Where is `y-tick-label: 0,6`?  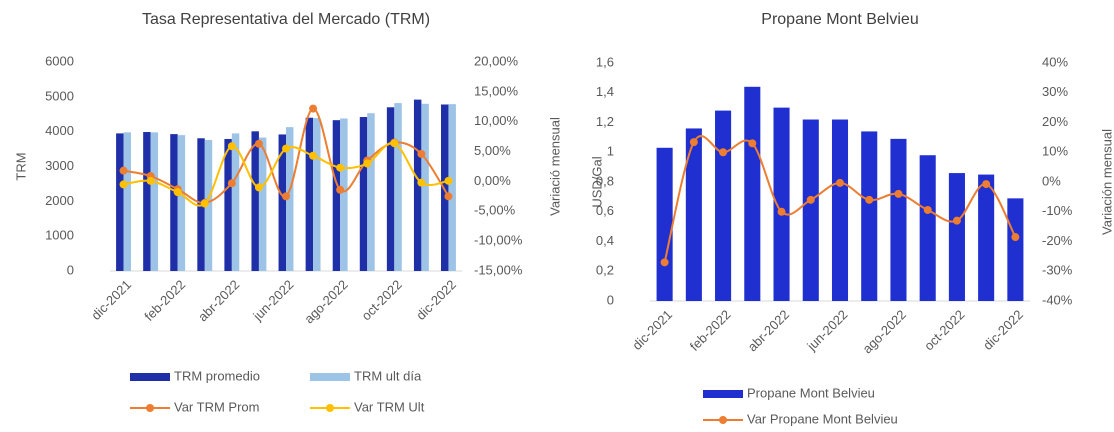
y-tick-label: 0,6 is located at coordinates (605, 210).